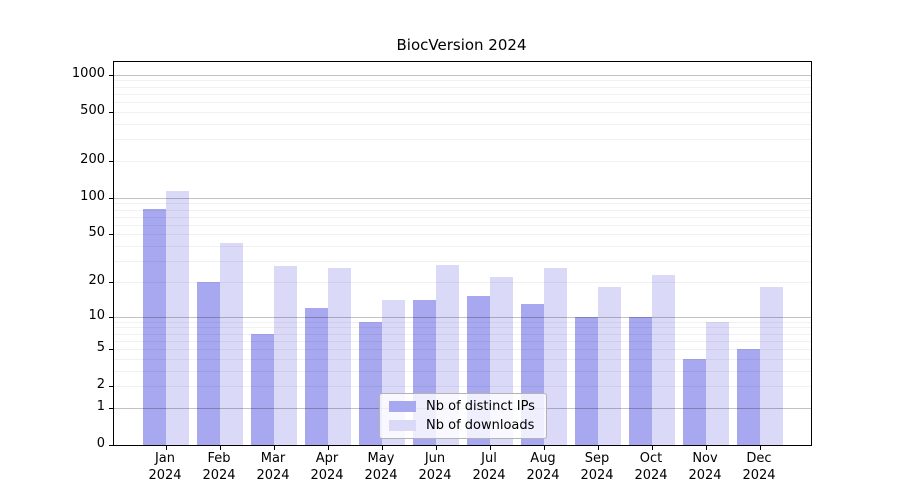 Image resolution: width=900 pixels, height=500 pixels. I want to click on x-tick-label-jul: Jul 2024, so click(489, 467).